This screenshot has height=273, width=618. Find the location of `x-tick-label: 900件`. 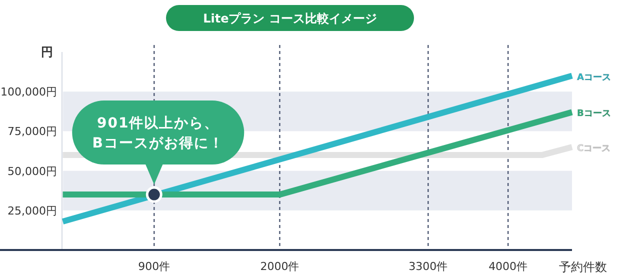

x-tick-label: 900件 is located at coordinates (154, 266).